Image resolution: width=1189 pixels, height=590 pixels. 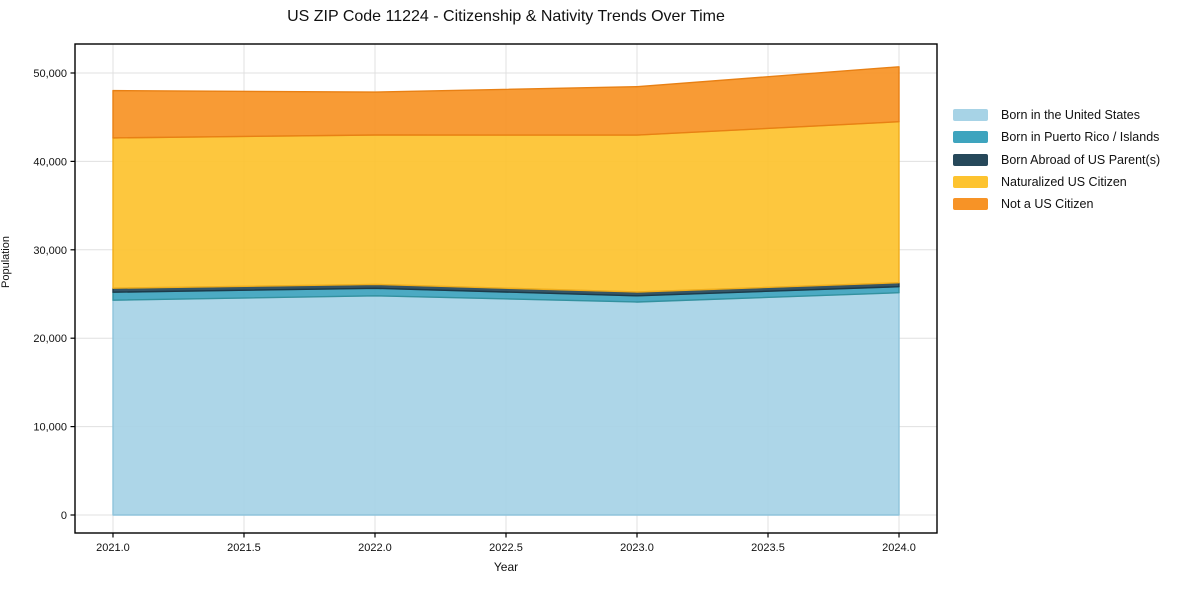 I want to click on legend-item: Born in the United States, so click(x=1056, y=115).